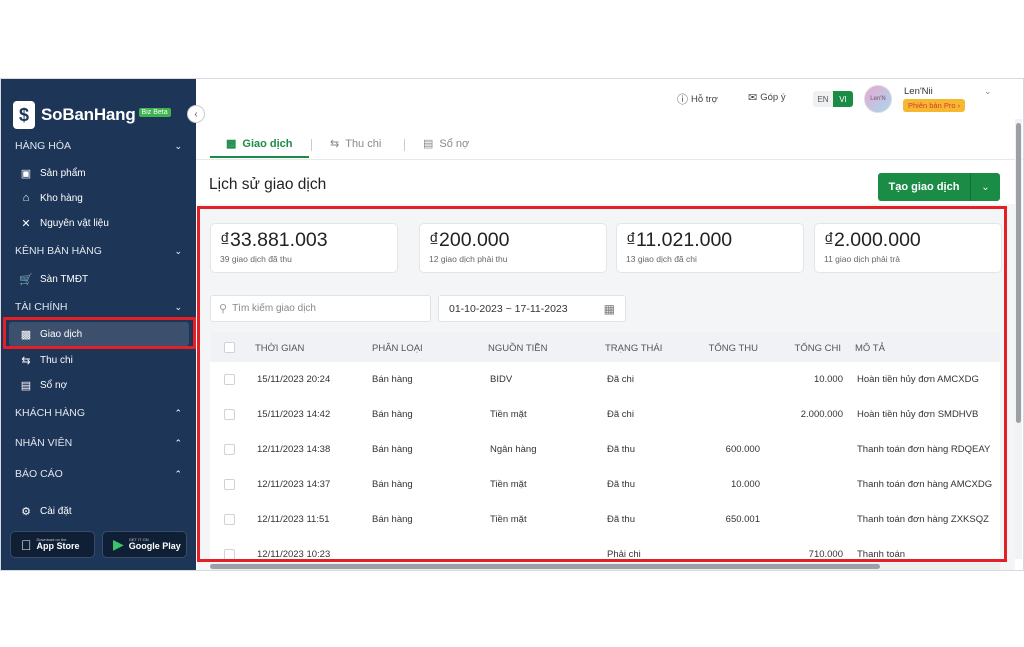 The image size is (1024, 647). I want to click on tab-label: Thu chi, so click(363, 143).